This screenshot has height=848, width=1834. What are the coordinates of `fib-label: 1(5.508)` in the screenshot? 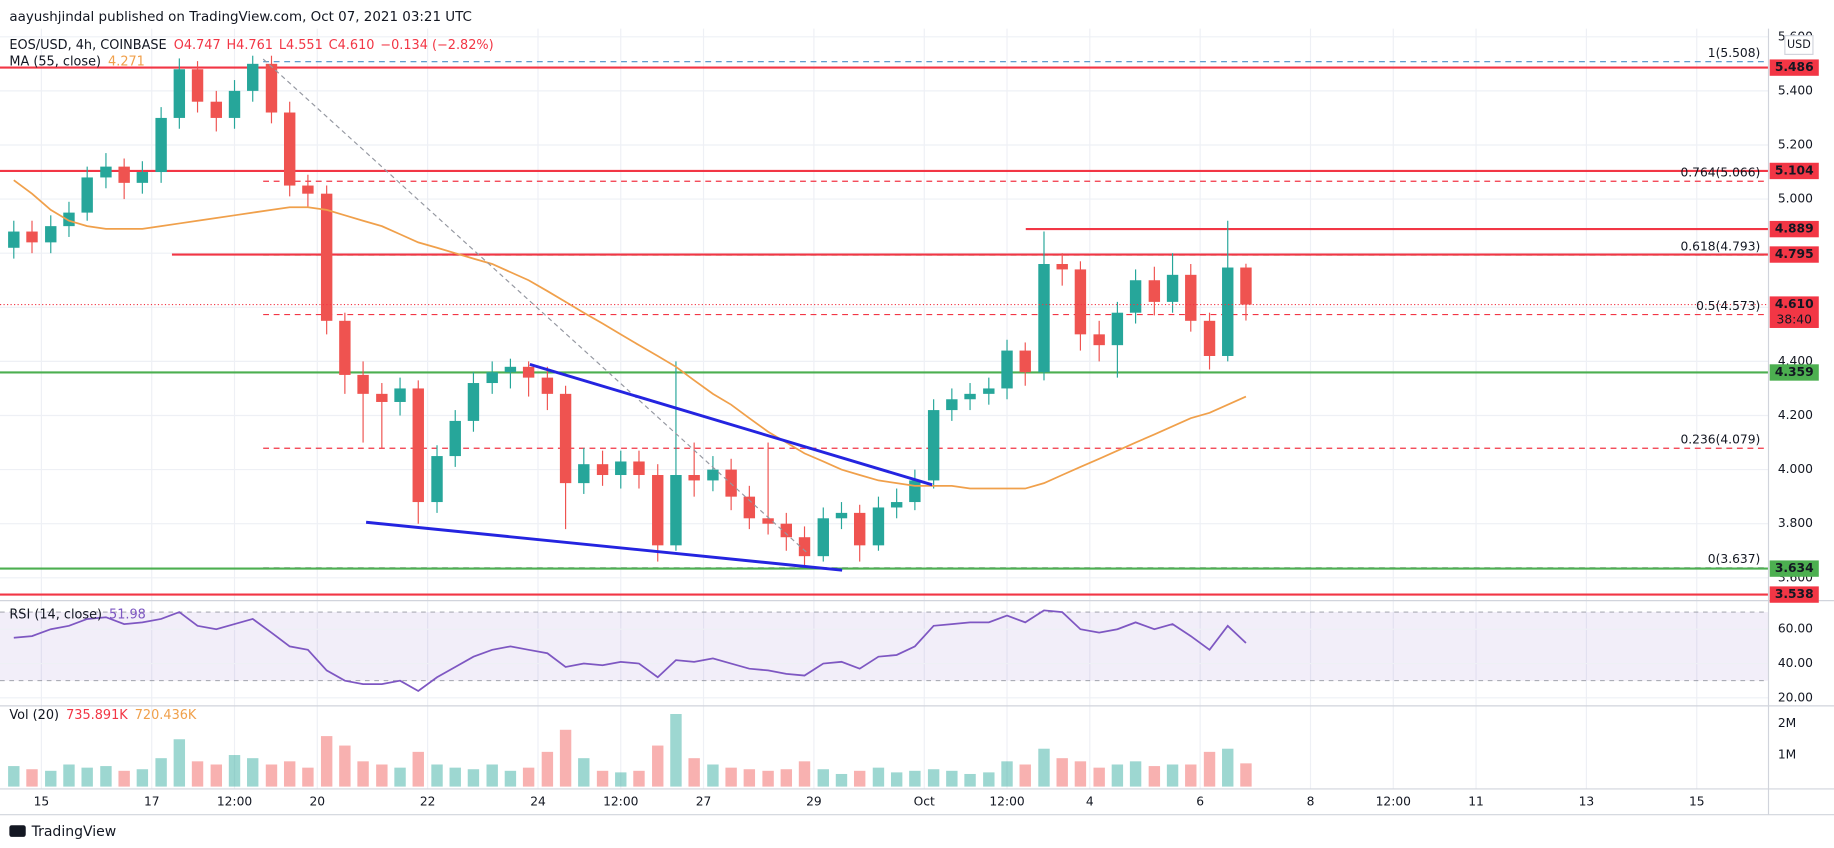 It's located at (1734, 53).